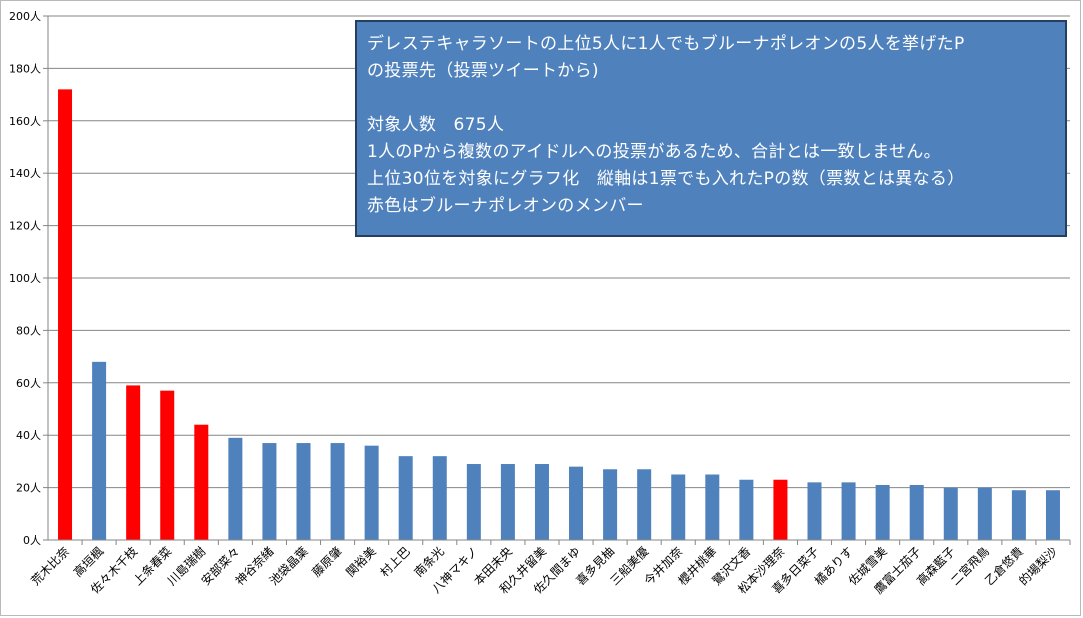 The image size is (1083, 618). What do you see at coordinates (28, 330) in the screenshot?
I see `y-tick-label: 80人` at bounding box center [28, 330].